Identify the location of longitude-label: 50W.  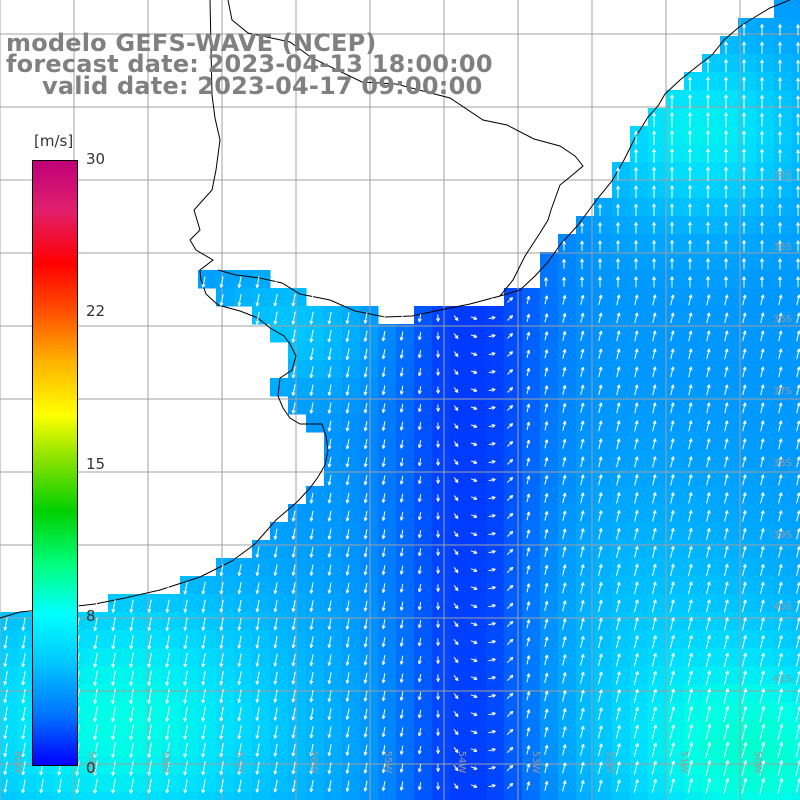
(757, 762).